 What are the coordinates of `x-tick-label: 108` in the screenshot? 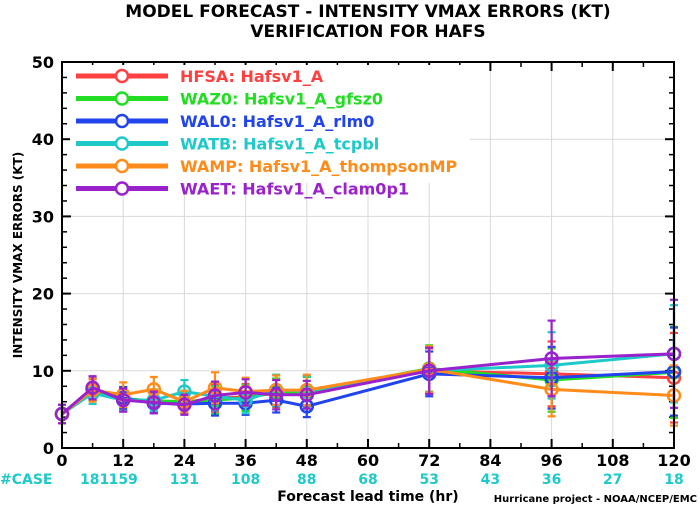 It's located at (612, 460).